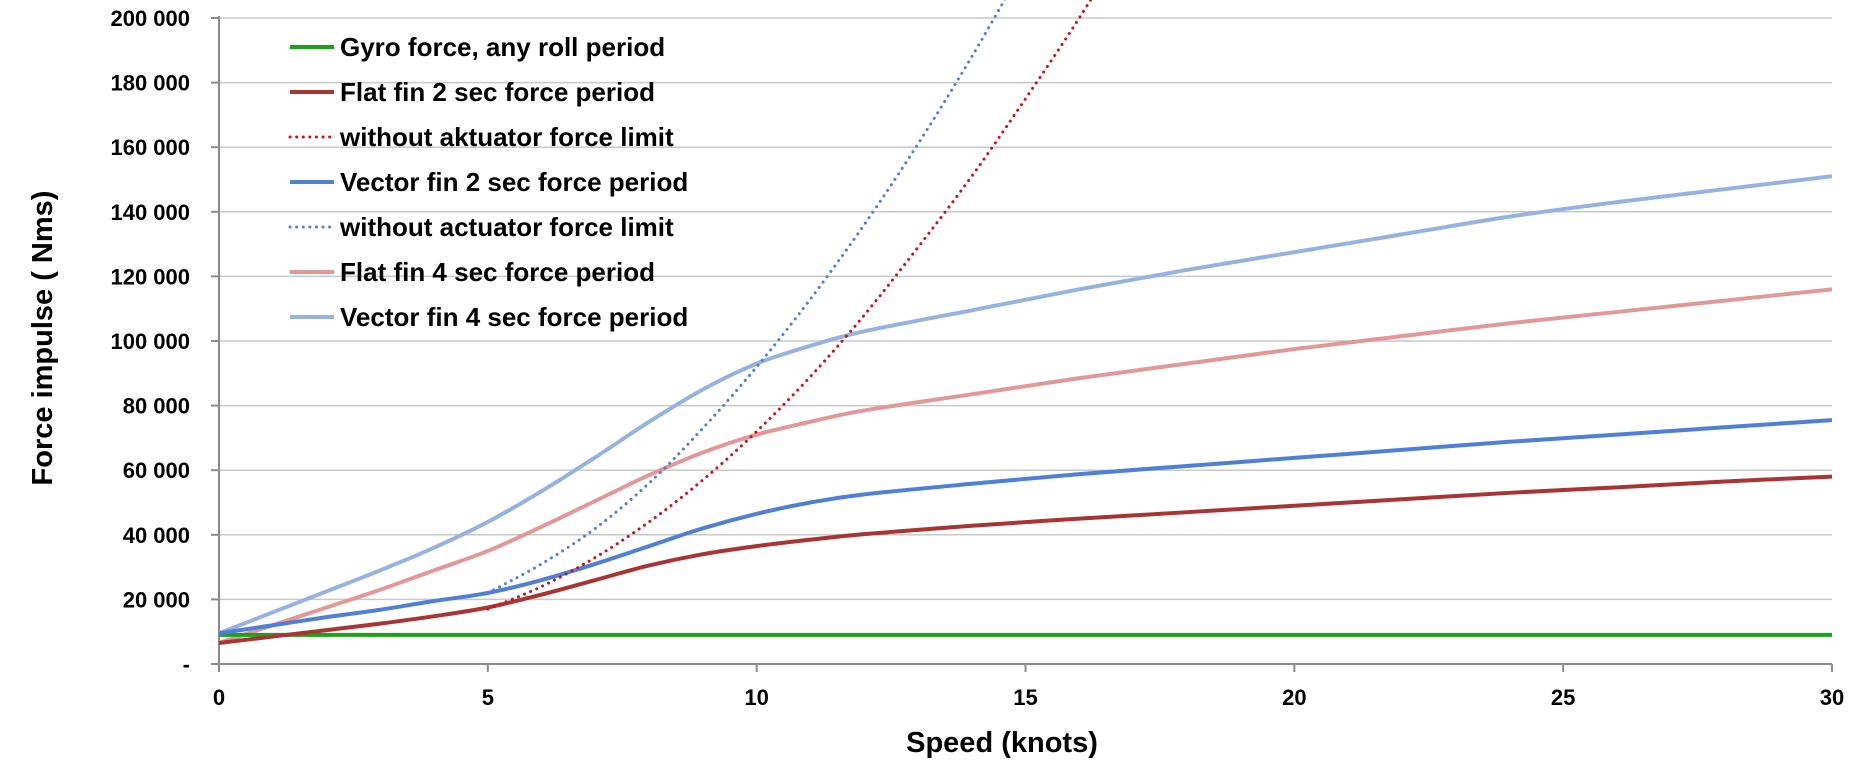 The height and width of the screenshot is (763, 1863). What do you see at coordinates (1002, 743) in the screenshot?
I see `x-axis-title: Speed (knots)` at bounding box center [1002, 743].